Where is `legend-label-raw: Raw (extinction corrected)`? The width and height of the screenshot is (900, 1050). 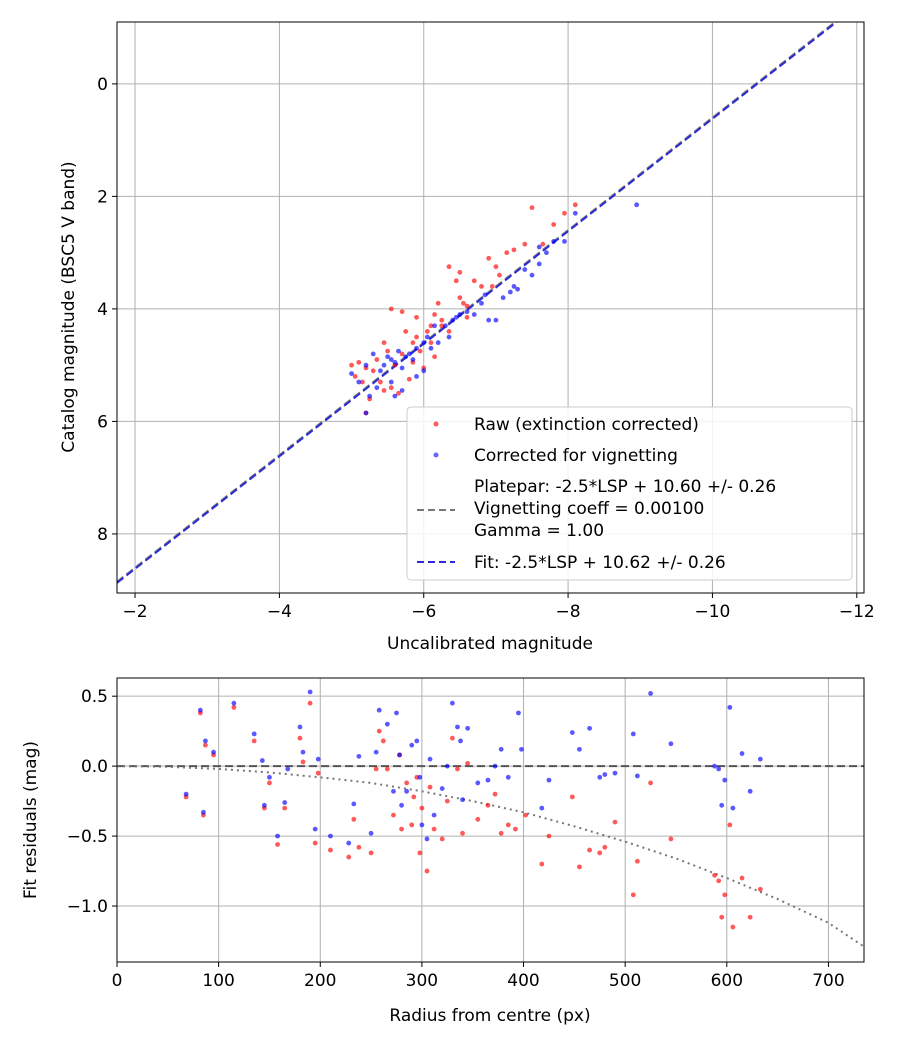
legend-label-raw: Raw (extinction corrected) is located at coordinates (586, 425).